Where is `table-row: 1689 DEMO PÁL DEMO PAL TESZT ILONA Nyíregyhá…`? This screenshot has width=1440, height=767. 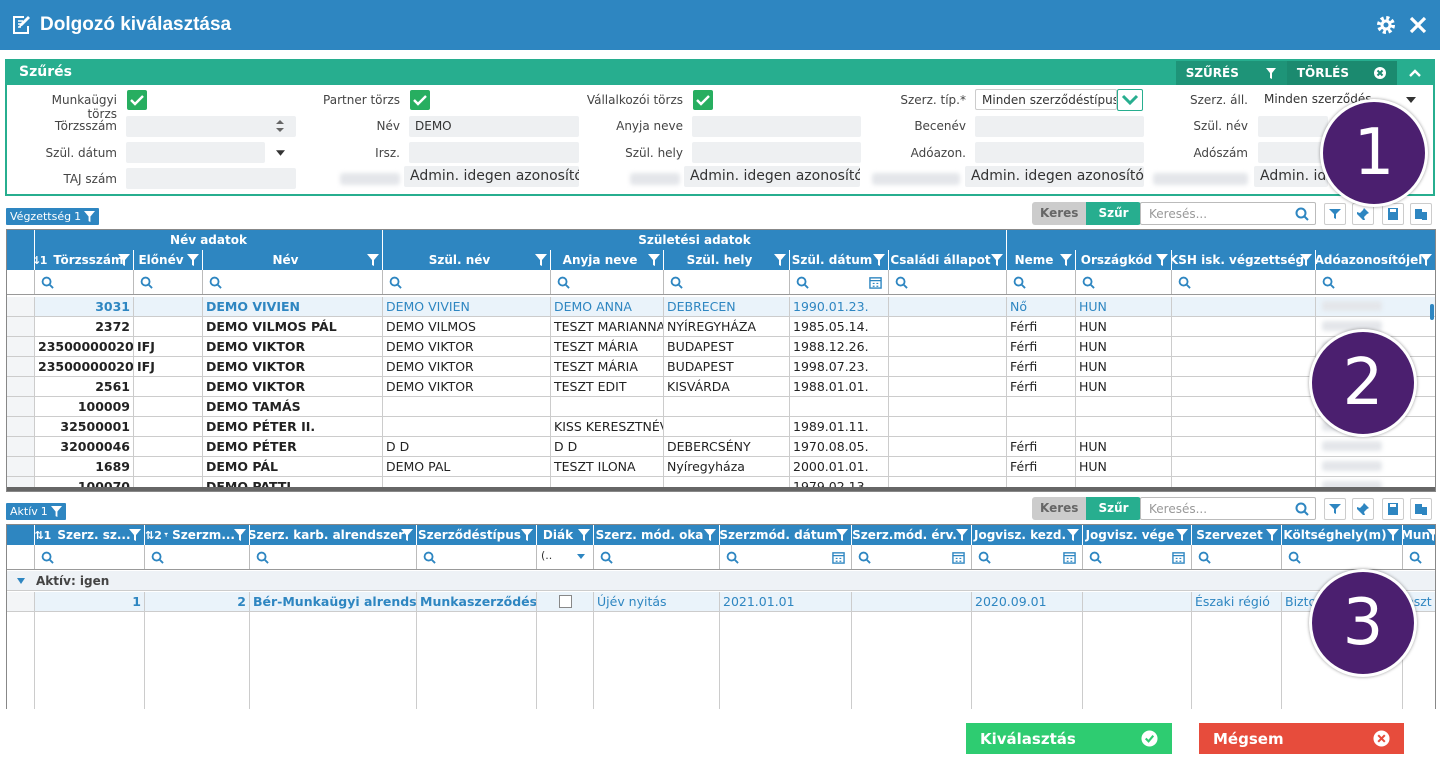
table-row: 1689 DEMO PÁL DEMO PAL TESZT ILONA Nyíregyhá… is located at coordinates (721, 467).